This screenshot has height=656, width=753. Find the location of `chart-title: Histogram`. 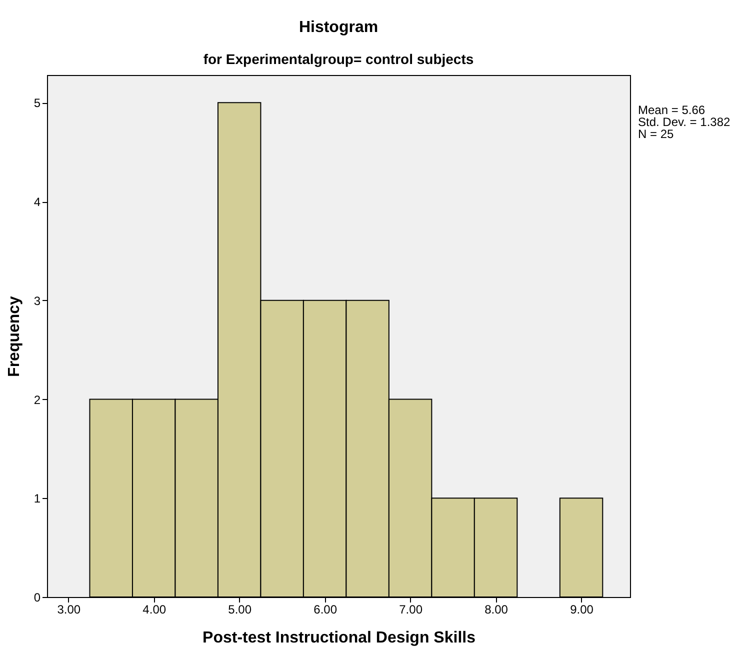

chart-title: Histogram is located at coordinates (338, 27).